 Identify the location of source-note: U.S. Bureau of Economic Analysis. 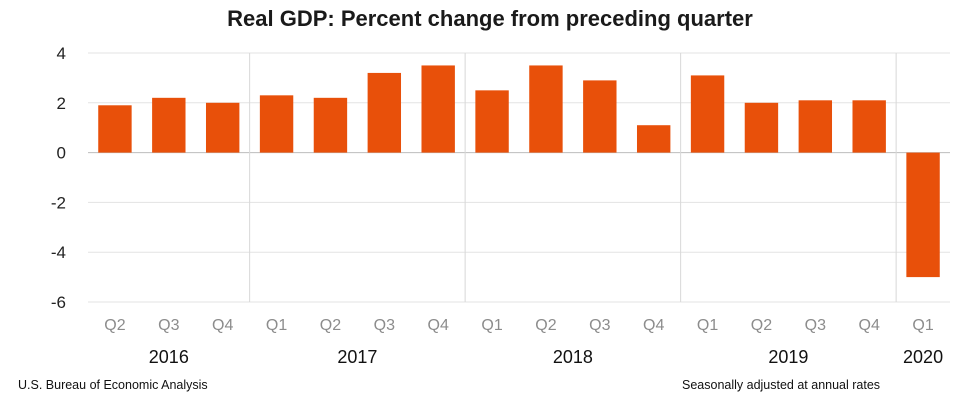
(113, 385).